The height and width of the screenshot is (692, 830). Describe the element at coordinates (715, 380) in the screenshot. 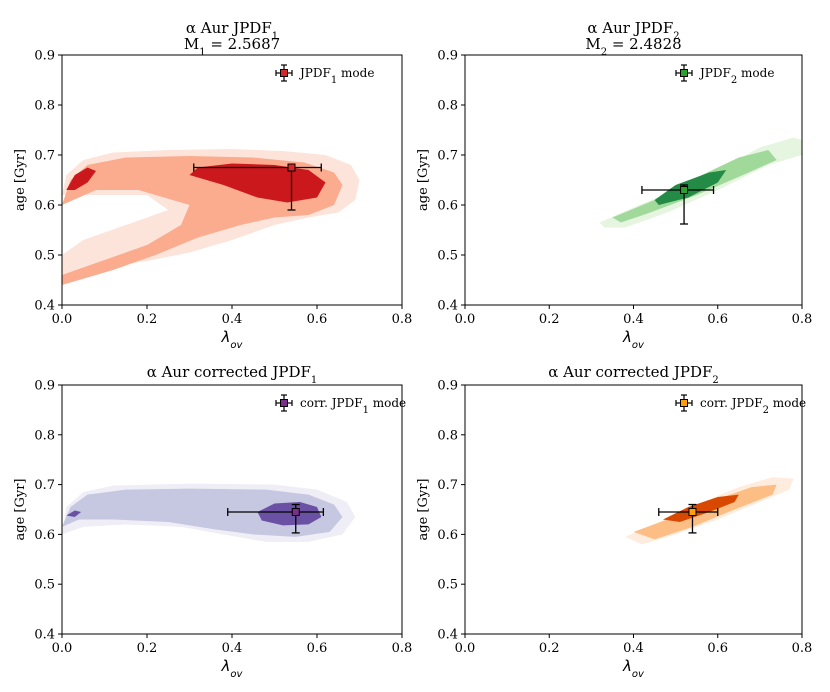

I see `chart-title-part: 2` at that location.